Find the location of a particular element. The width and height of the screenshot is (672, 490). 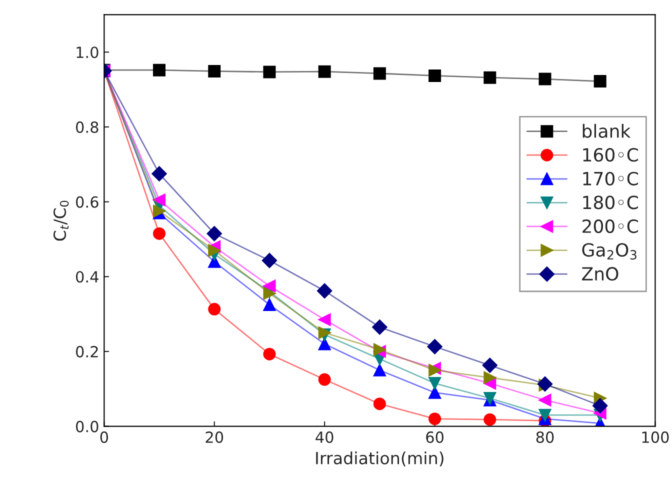

y-tick-label: 0.2 is located at coordinates (87, 352).